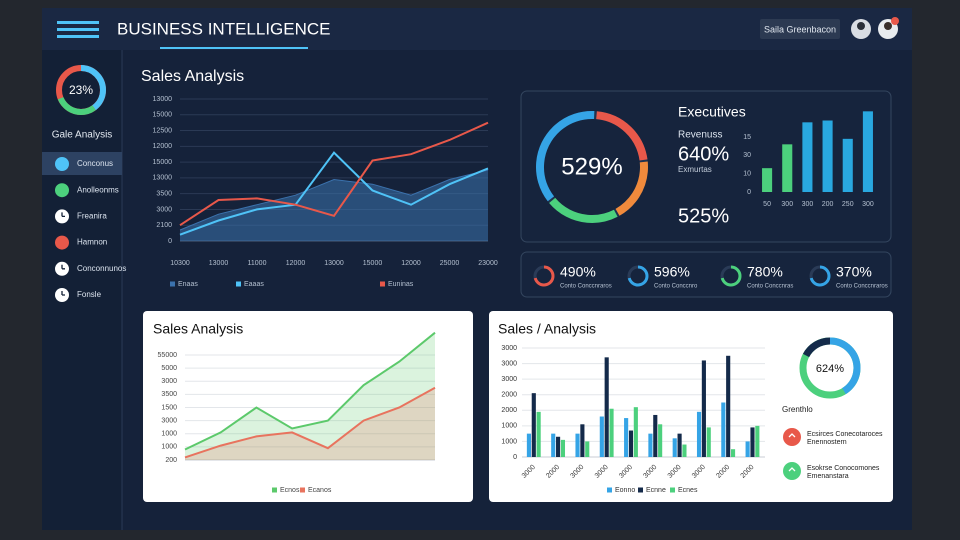  What do you see at coordinates (706, 274) in the screenshot?
I see `kpi-panel` at bounding box center [706, 274].